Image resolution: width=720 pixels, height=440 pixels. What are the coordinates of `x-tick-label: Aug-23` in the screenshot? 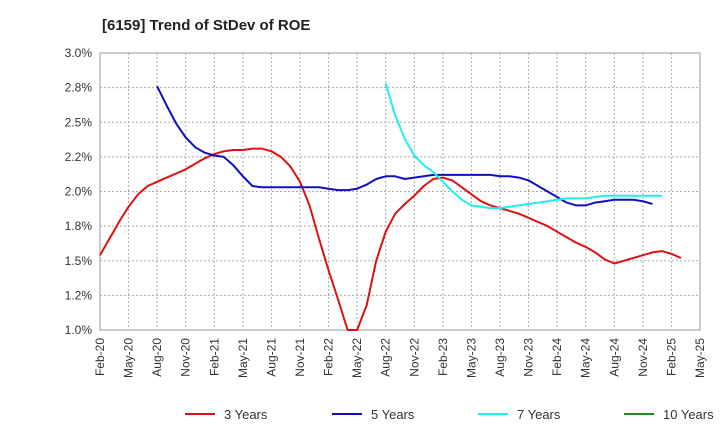 It's located at (500, 357).